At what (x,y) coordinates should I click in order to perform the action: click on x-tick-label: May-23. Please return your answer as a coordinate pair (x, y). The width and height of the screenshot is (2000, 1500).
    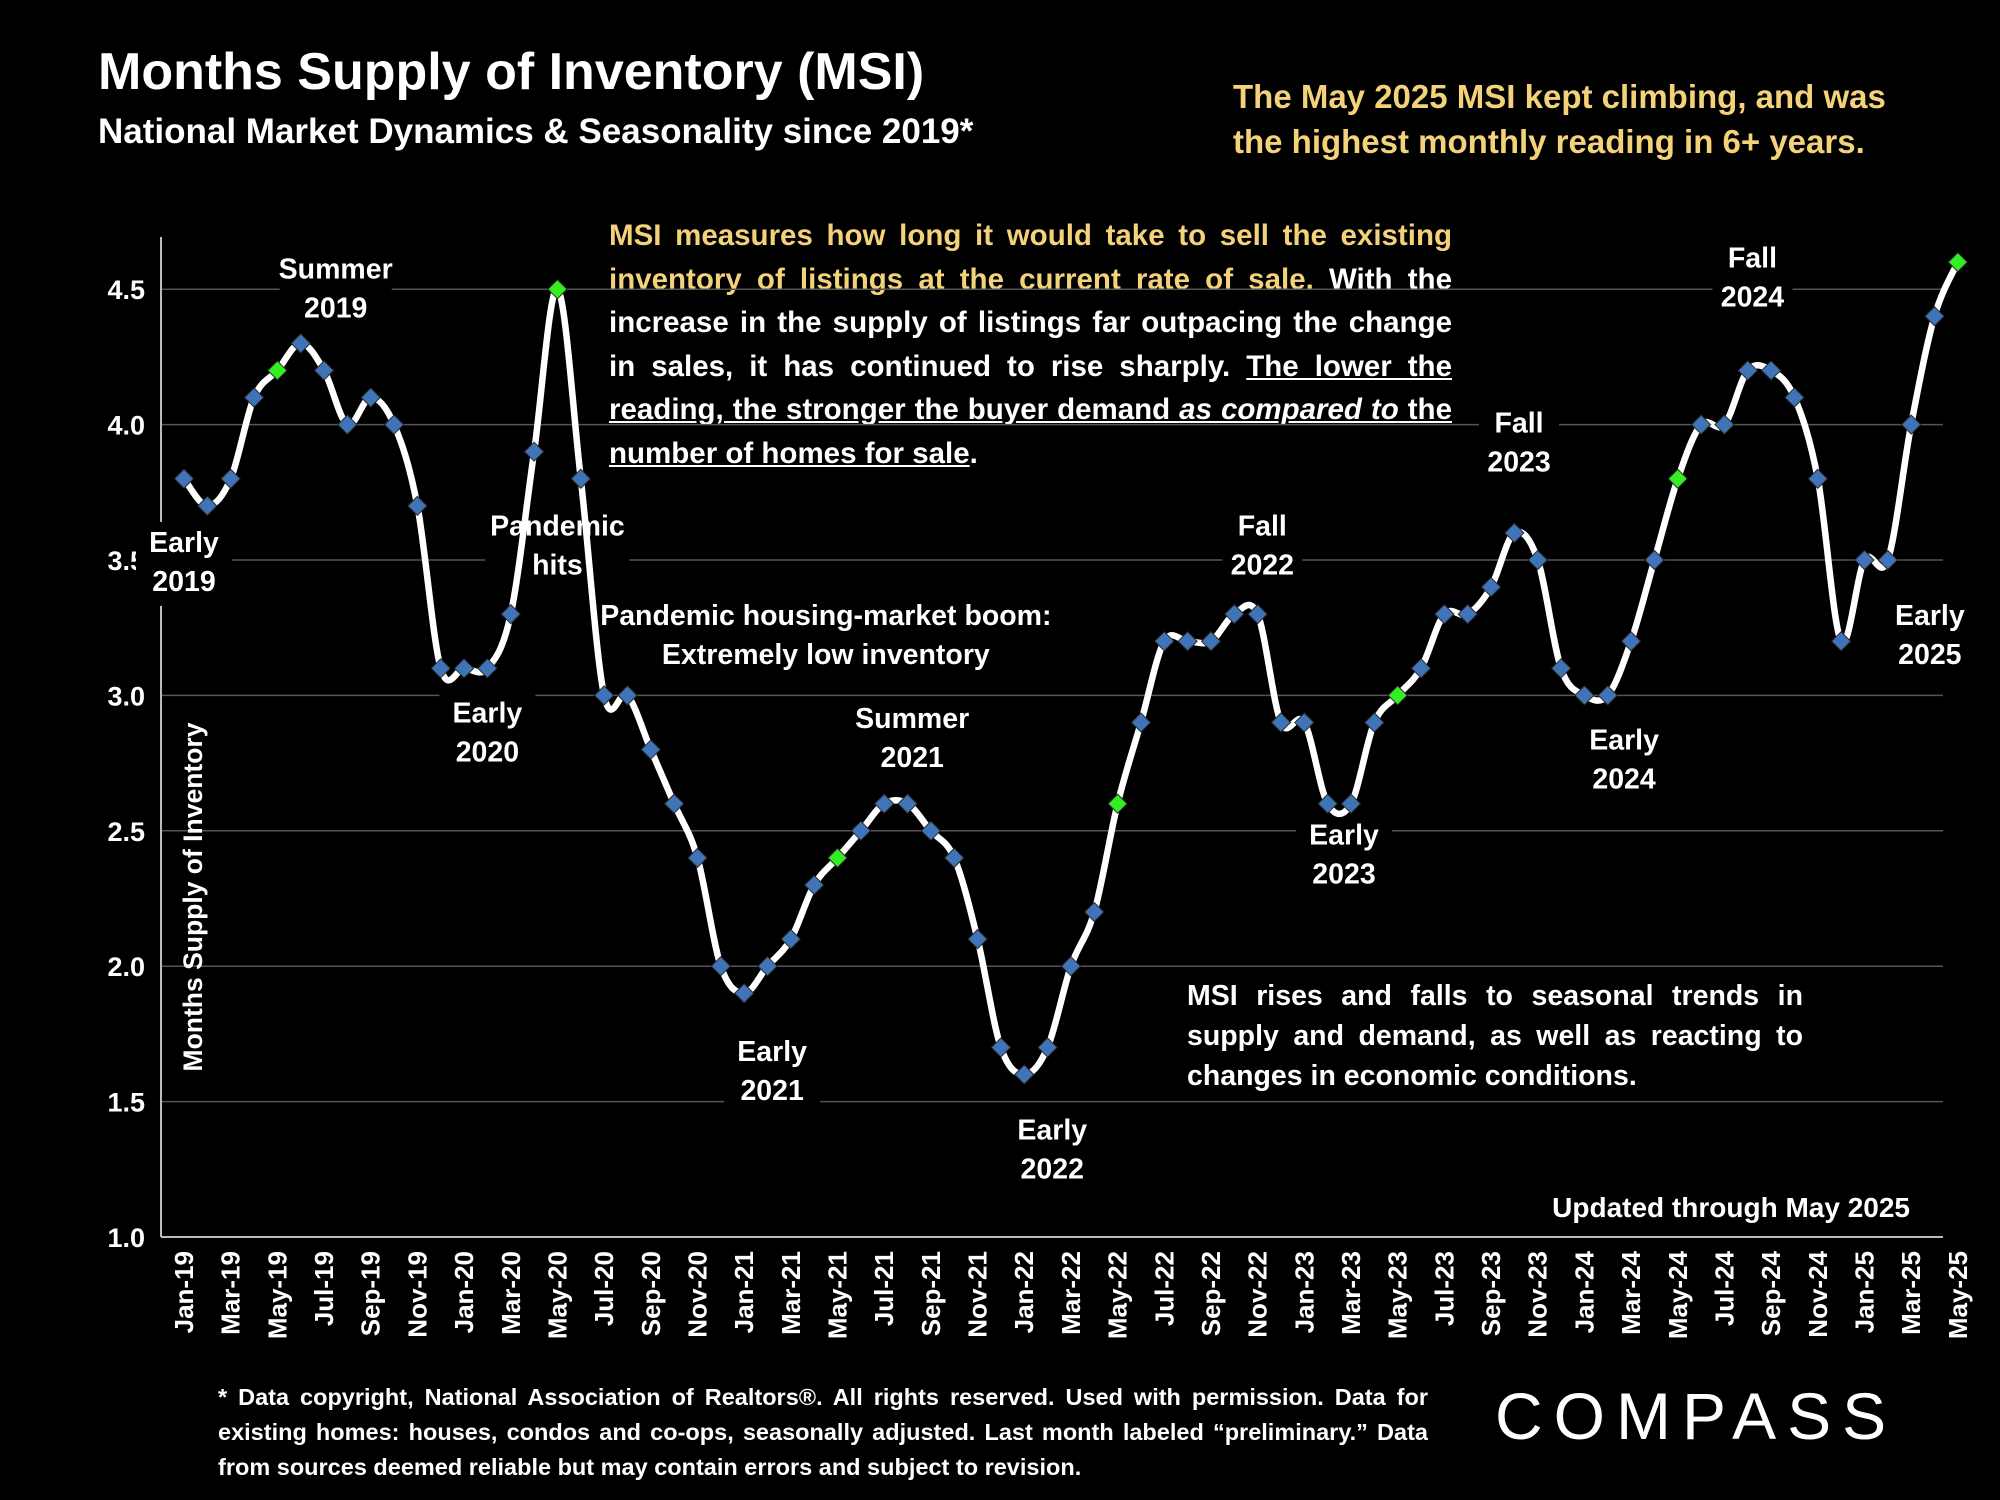
    Looking at the image, I should click on (1398, 1295).